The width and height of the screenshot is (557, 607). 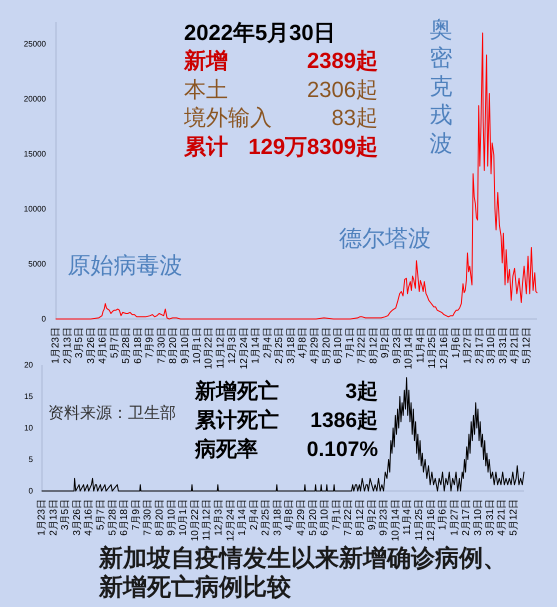 I want to click on x-tick-label: 9月2日, so click(x=386, y=342).